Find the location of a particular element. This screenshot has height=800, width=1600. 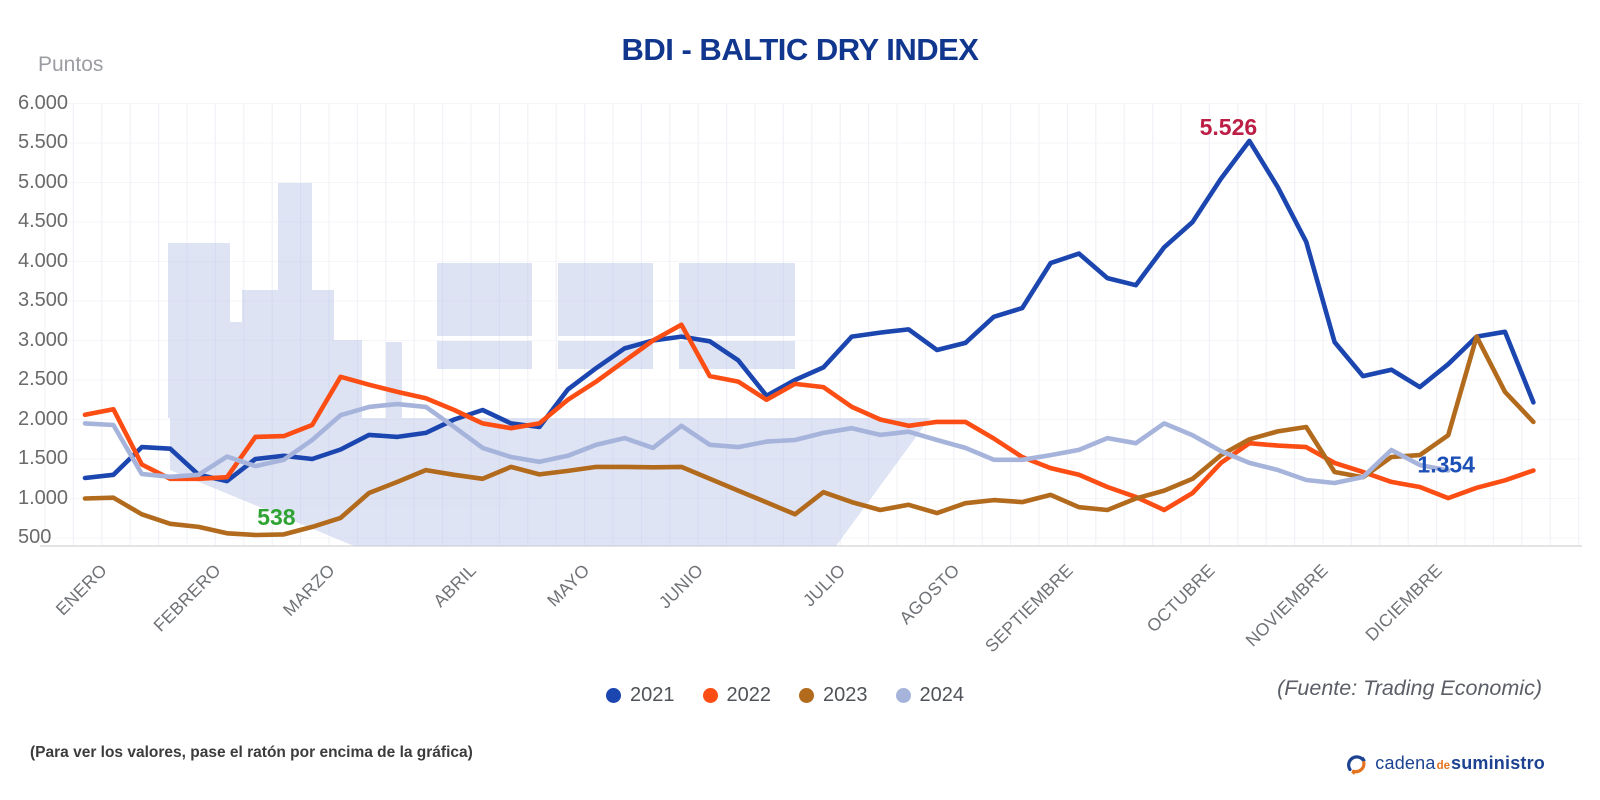

annotation-1.354: 1.354 is located at coordinates (1446, 465).